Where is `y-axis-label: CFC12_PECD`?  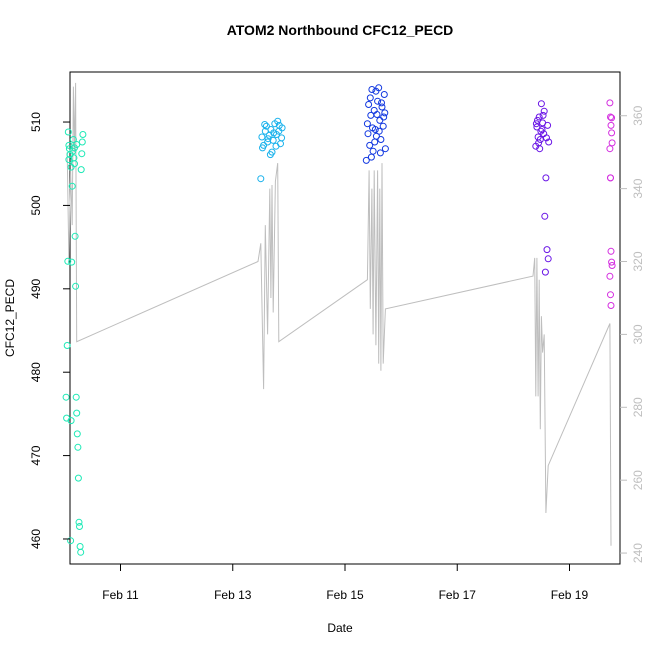
y-axis-label: CFC12_PECD is located at coordinates (10, 318).